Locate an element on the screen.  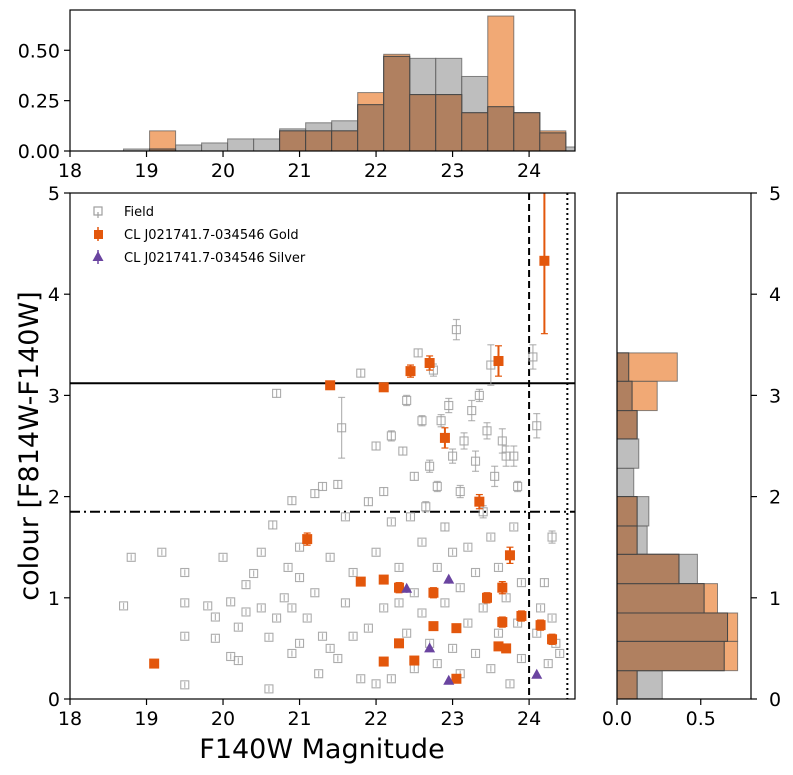
right-hist-bar is located at coordinates (628, 453).